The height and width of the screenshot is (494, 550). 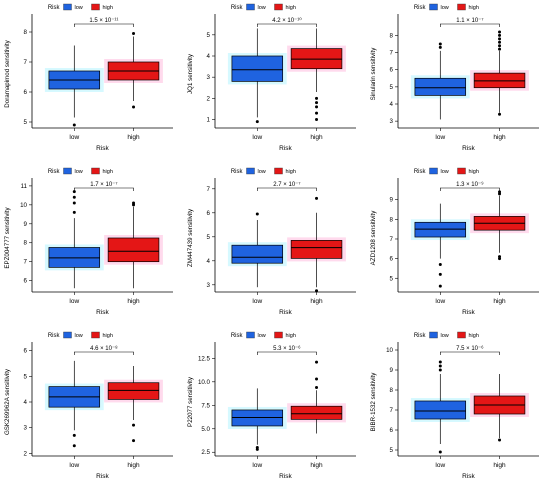 I want to click on y-tick-label: 4, so click(x=26, y=402).